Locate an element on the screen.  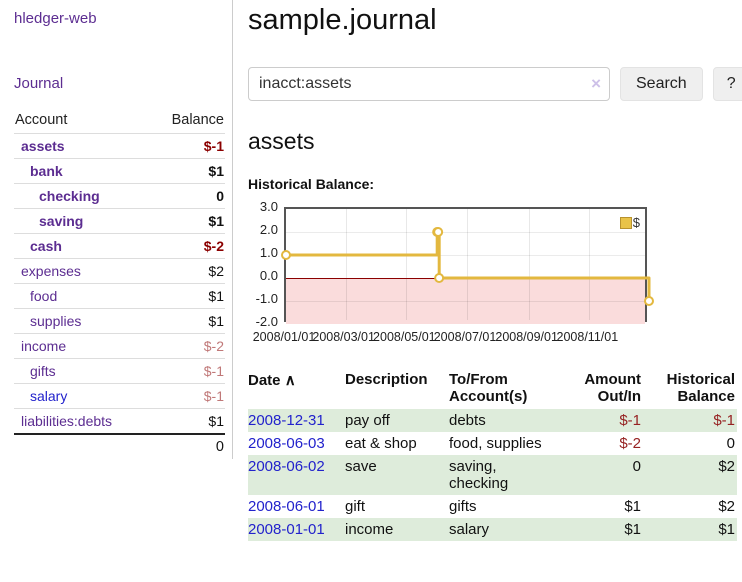
account-name-cell: expenses is located at coordinates (82, 271).